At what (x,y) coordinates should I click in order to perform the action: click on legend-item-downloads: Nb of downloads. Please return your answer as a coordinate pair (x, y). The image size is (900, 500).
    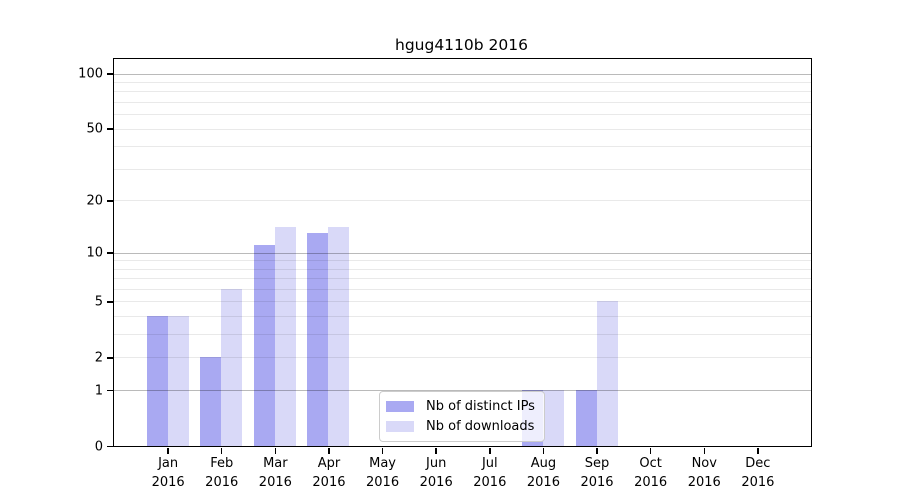
    Looking at the image, I should click on (461, 426).